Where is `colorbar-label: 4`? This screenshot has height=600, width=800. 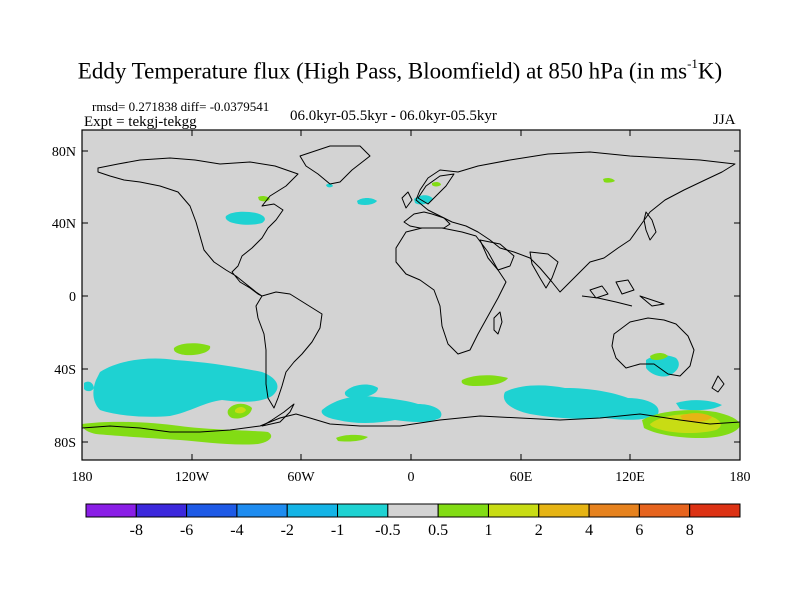
colorbar-label: 4 is located at coordinates (589, 530).